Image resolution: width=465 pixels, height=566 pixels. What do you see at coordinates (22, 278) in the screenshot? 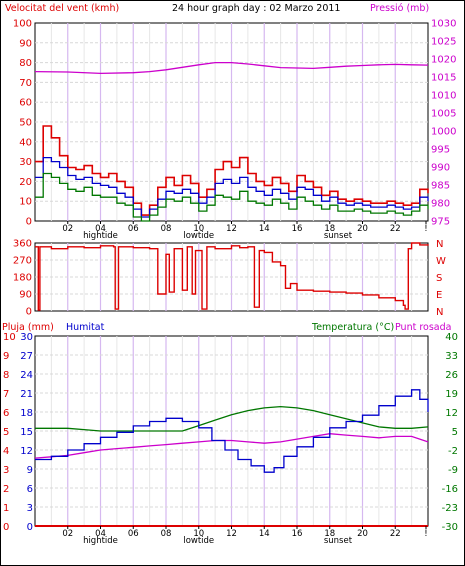
I see `direction-axis-tick: 180` at bounding box center [22, 278].